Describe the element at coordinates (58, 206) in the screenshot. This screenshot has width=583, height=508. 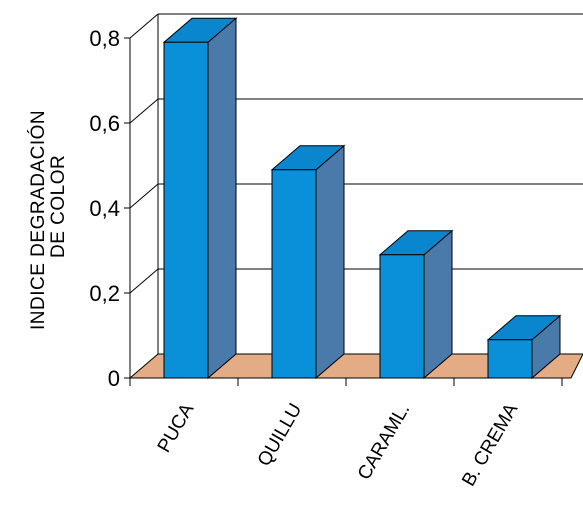
I see `y-axis-title-line-2: DE COLOR` at that location.